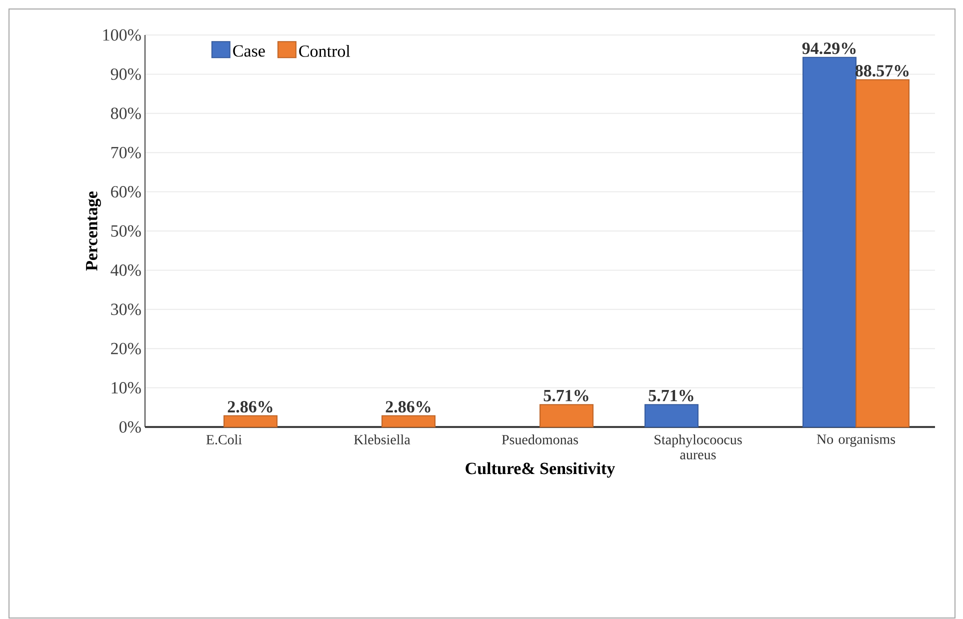 This screenshot has width=963, height=619. What do you see at coordinates (126, 310) in the screenshot?
I see `y-tick-label: 30%` at bounding box center [126, 310].